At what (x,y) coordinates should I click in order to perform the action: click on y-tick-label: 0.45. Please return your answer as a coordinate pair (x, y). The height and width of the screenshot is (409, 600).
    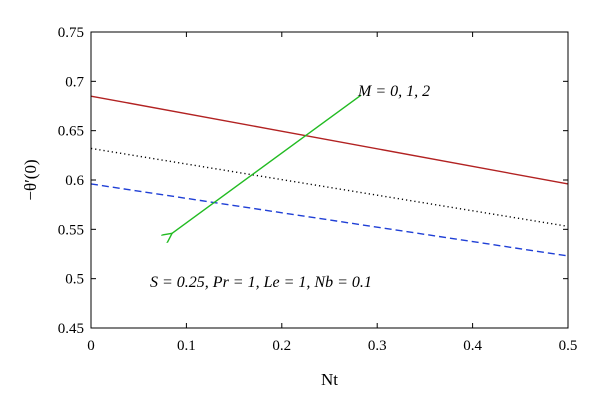
    Looking at the image, I should click on (71, 329).